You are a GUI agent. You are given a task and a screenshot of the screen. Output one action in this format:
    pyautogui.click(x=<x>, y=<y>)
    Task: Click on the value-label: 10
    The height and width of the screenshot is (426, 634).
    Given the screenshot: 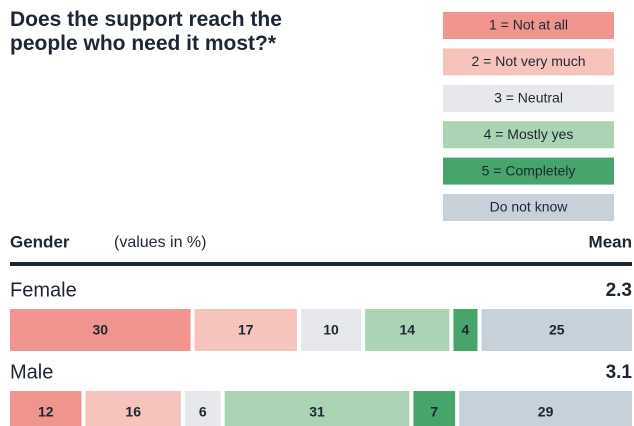 What is the action you would take?
    pyautogui.click(x=331, y=330)
    